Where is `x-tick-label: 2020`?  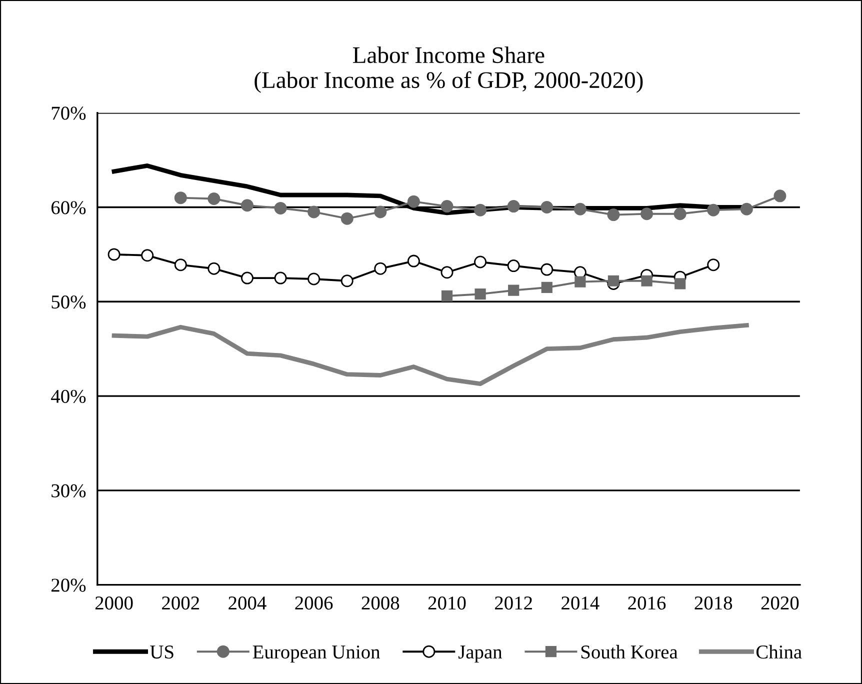 x-tick-label: 2020 is located at coordinates (780, 603).